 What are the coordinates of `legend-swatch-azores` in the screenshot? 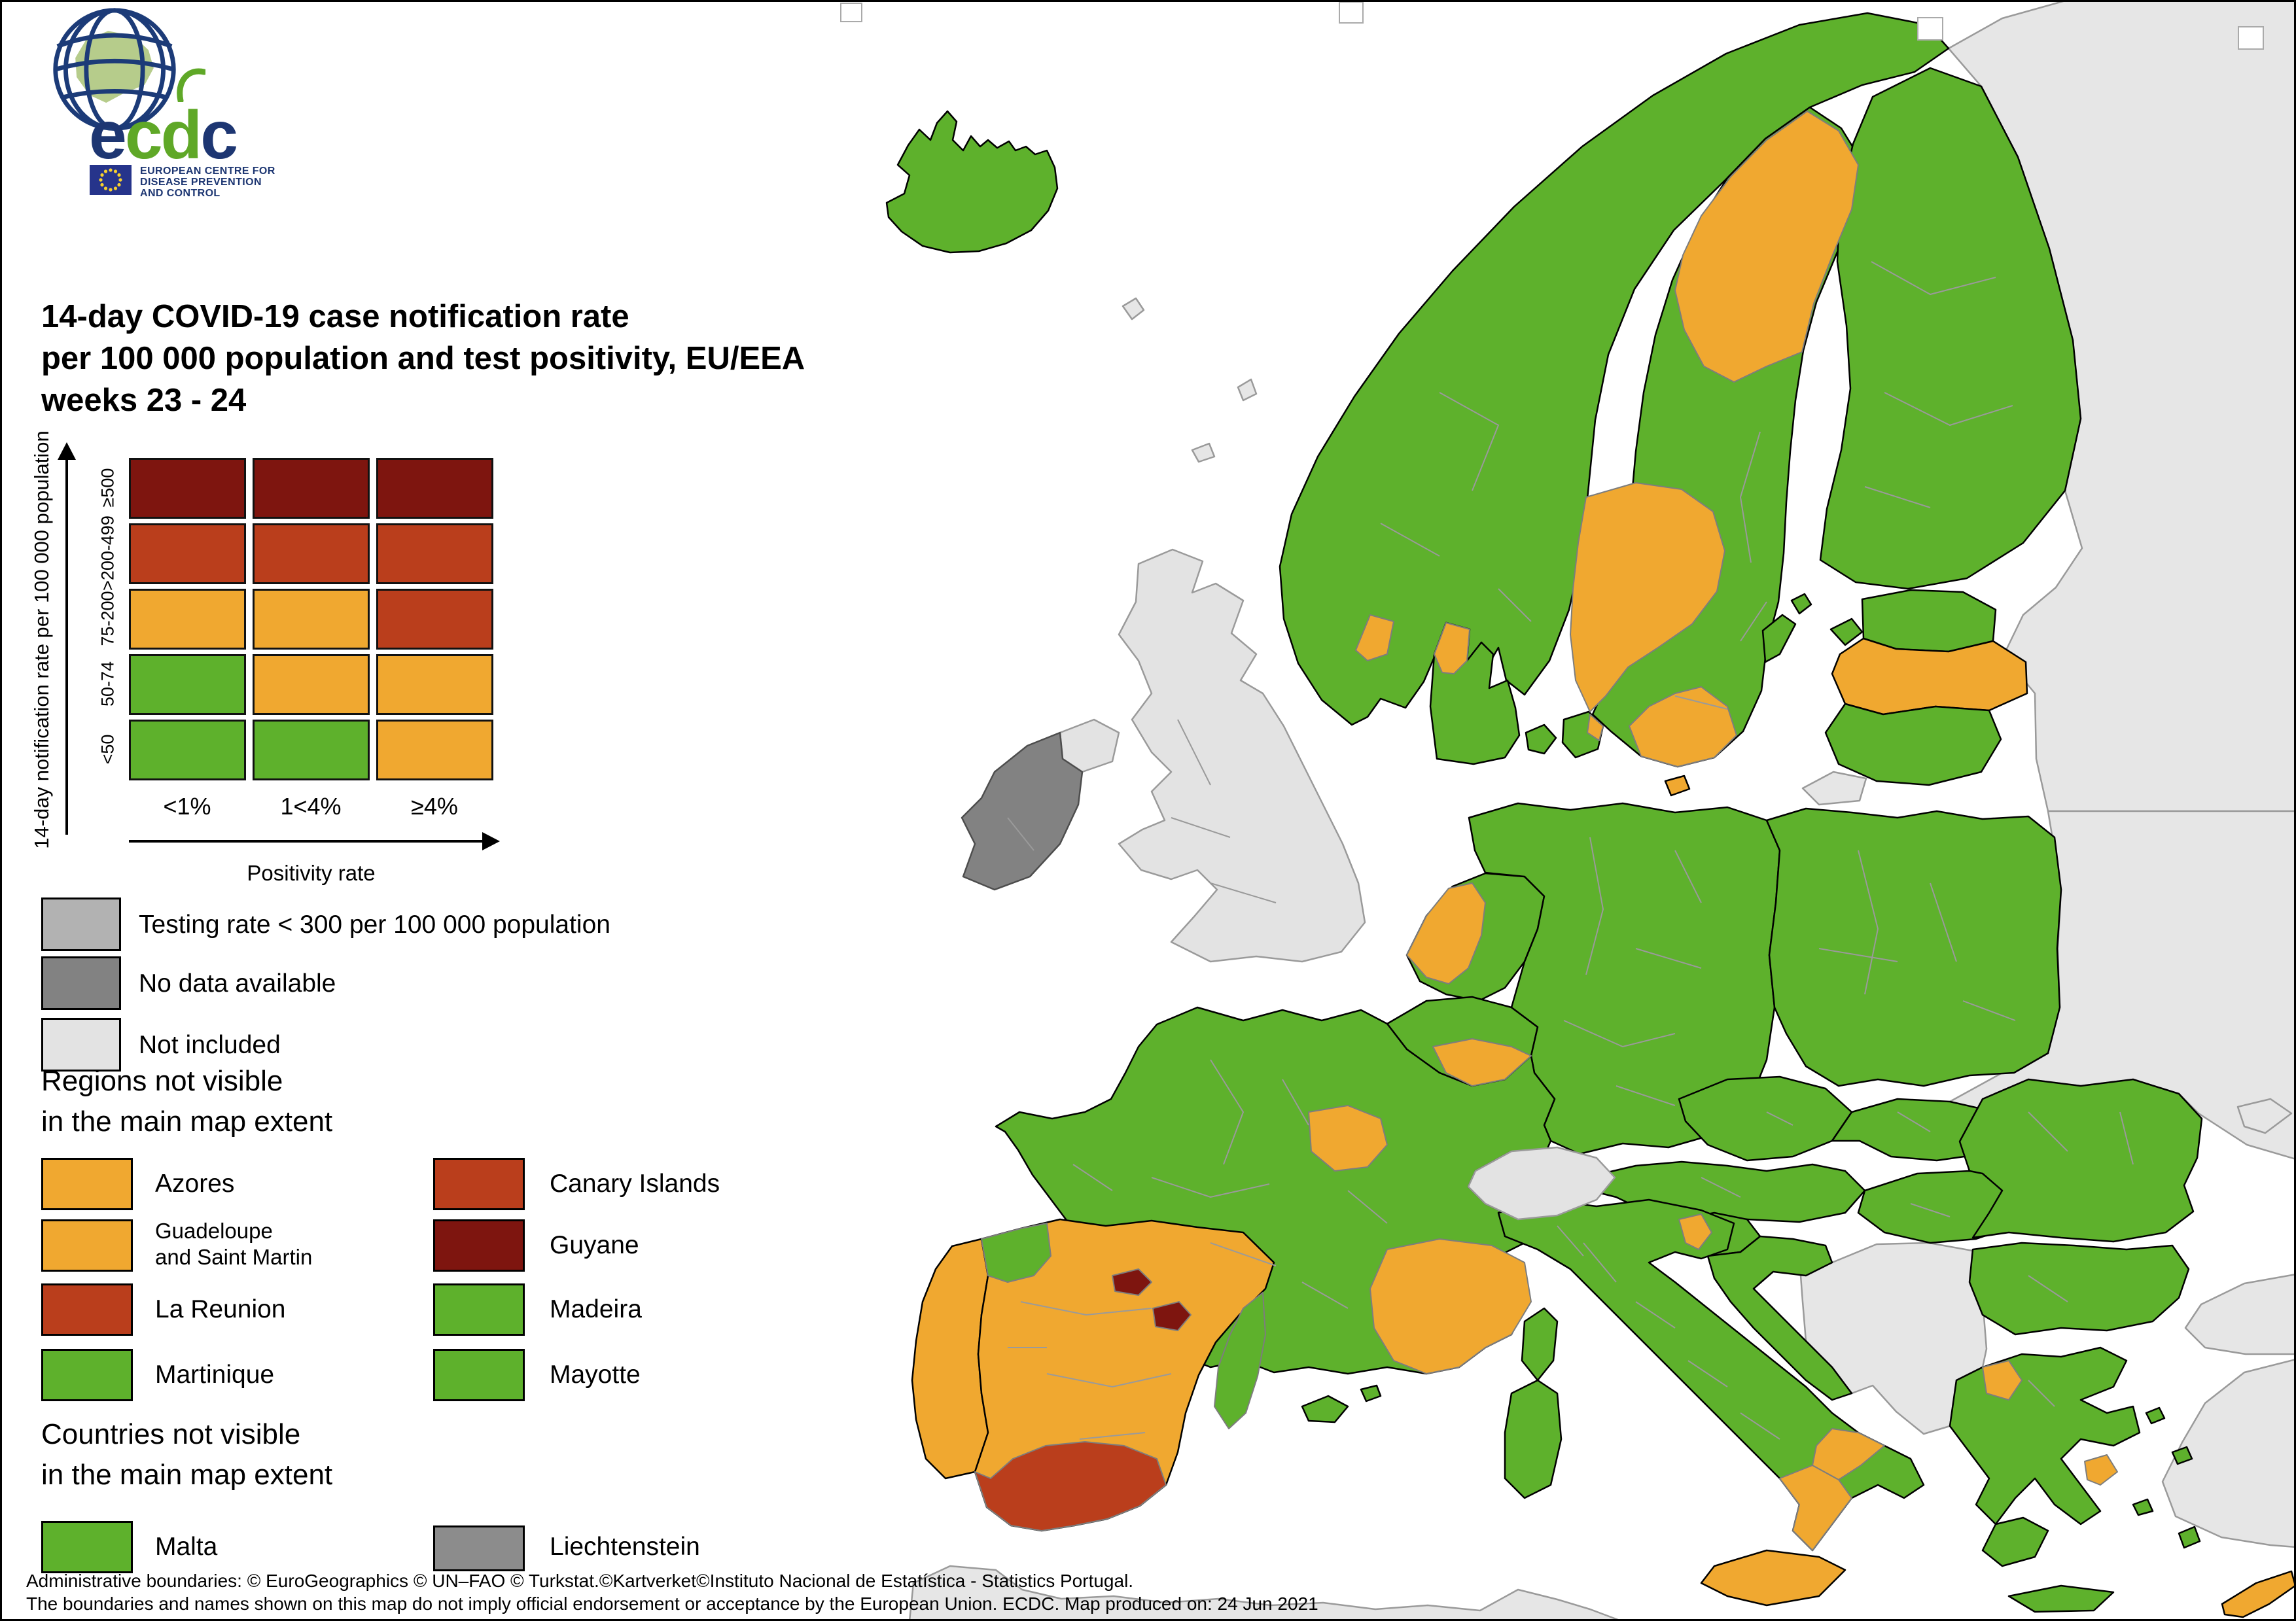 It's located at (87, 1184).